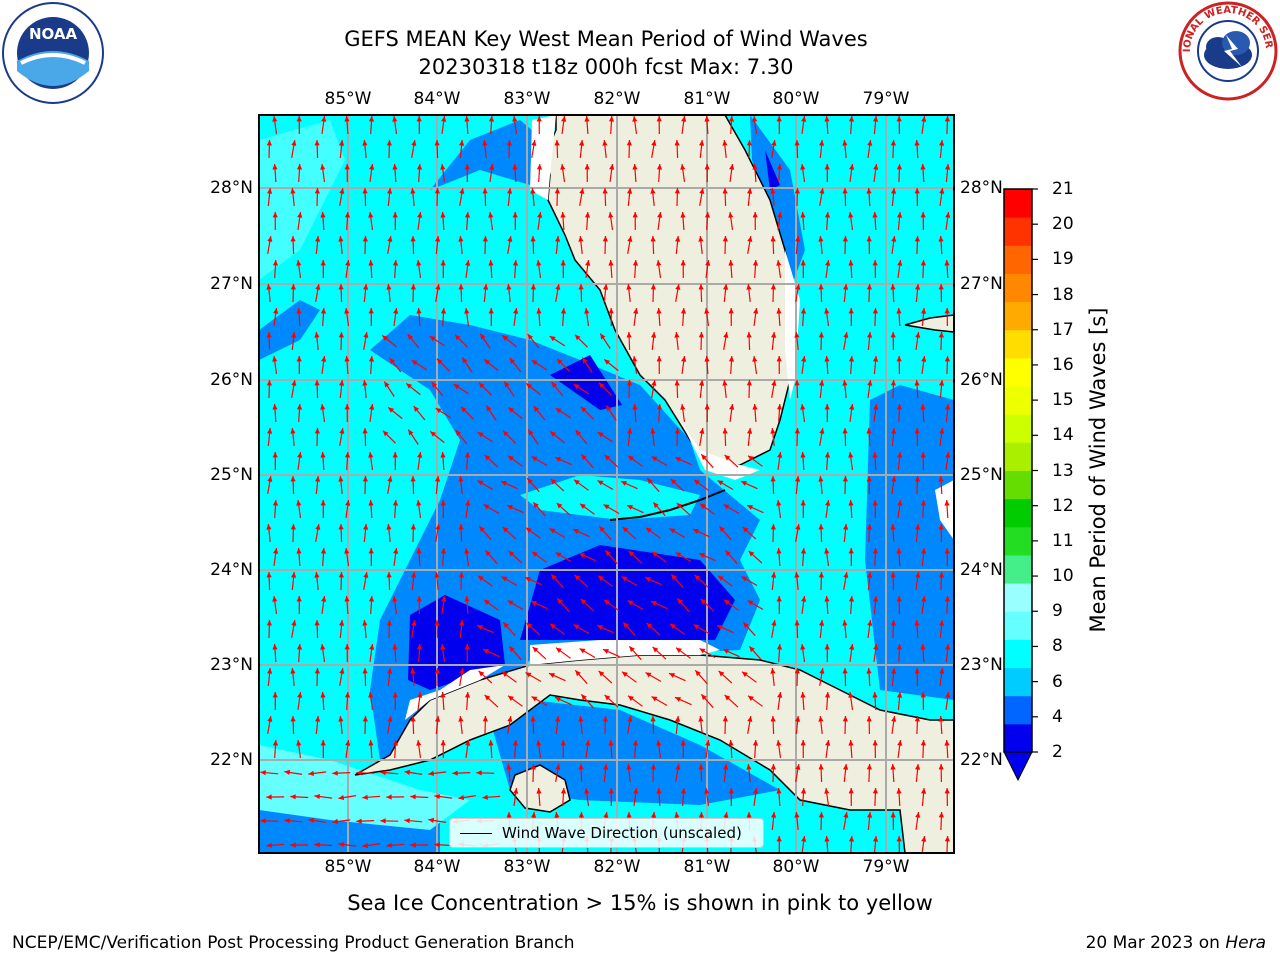 Image resolution: width=1280 pixels, height=960 pixels. Describe the element at coordinates (981, 665) in the screenshot. I see `lat-label-right: 23°N` at that location.